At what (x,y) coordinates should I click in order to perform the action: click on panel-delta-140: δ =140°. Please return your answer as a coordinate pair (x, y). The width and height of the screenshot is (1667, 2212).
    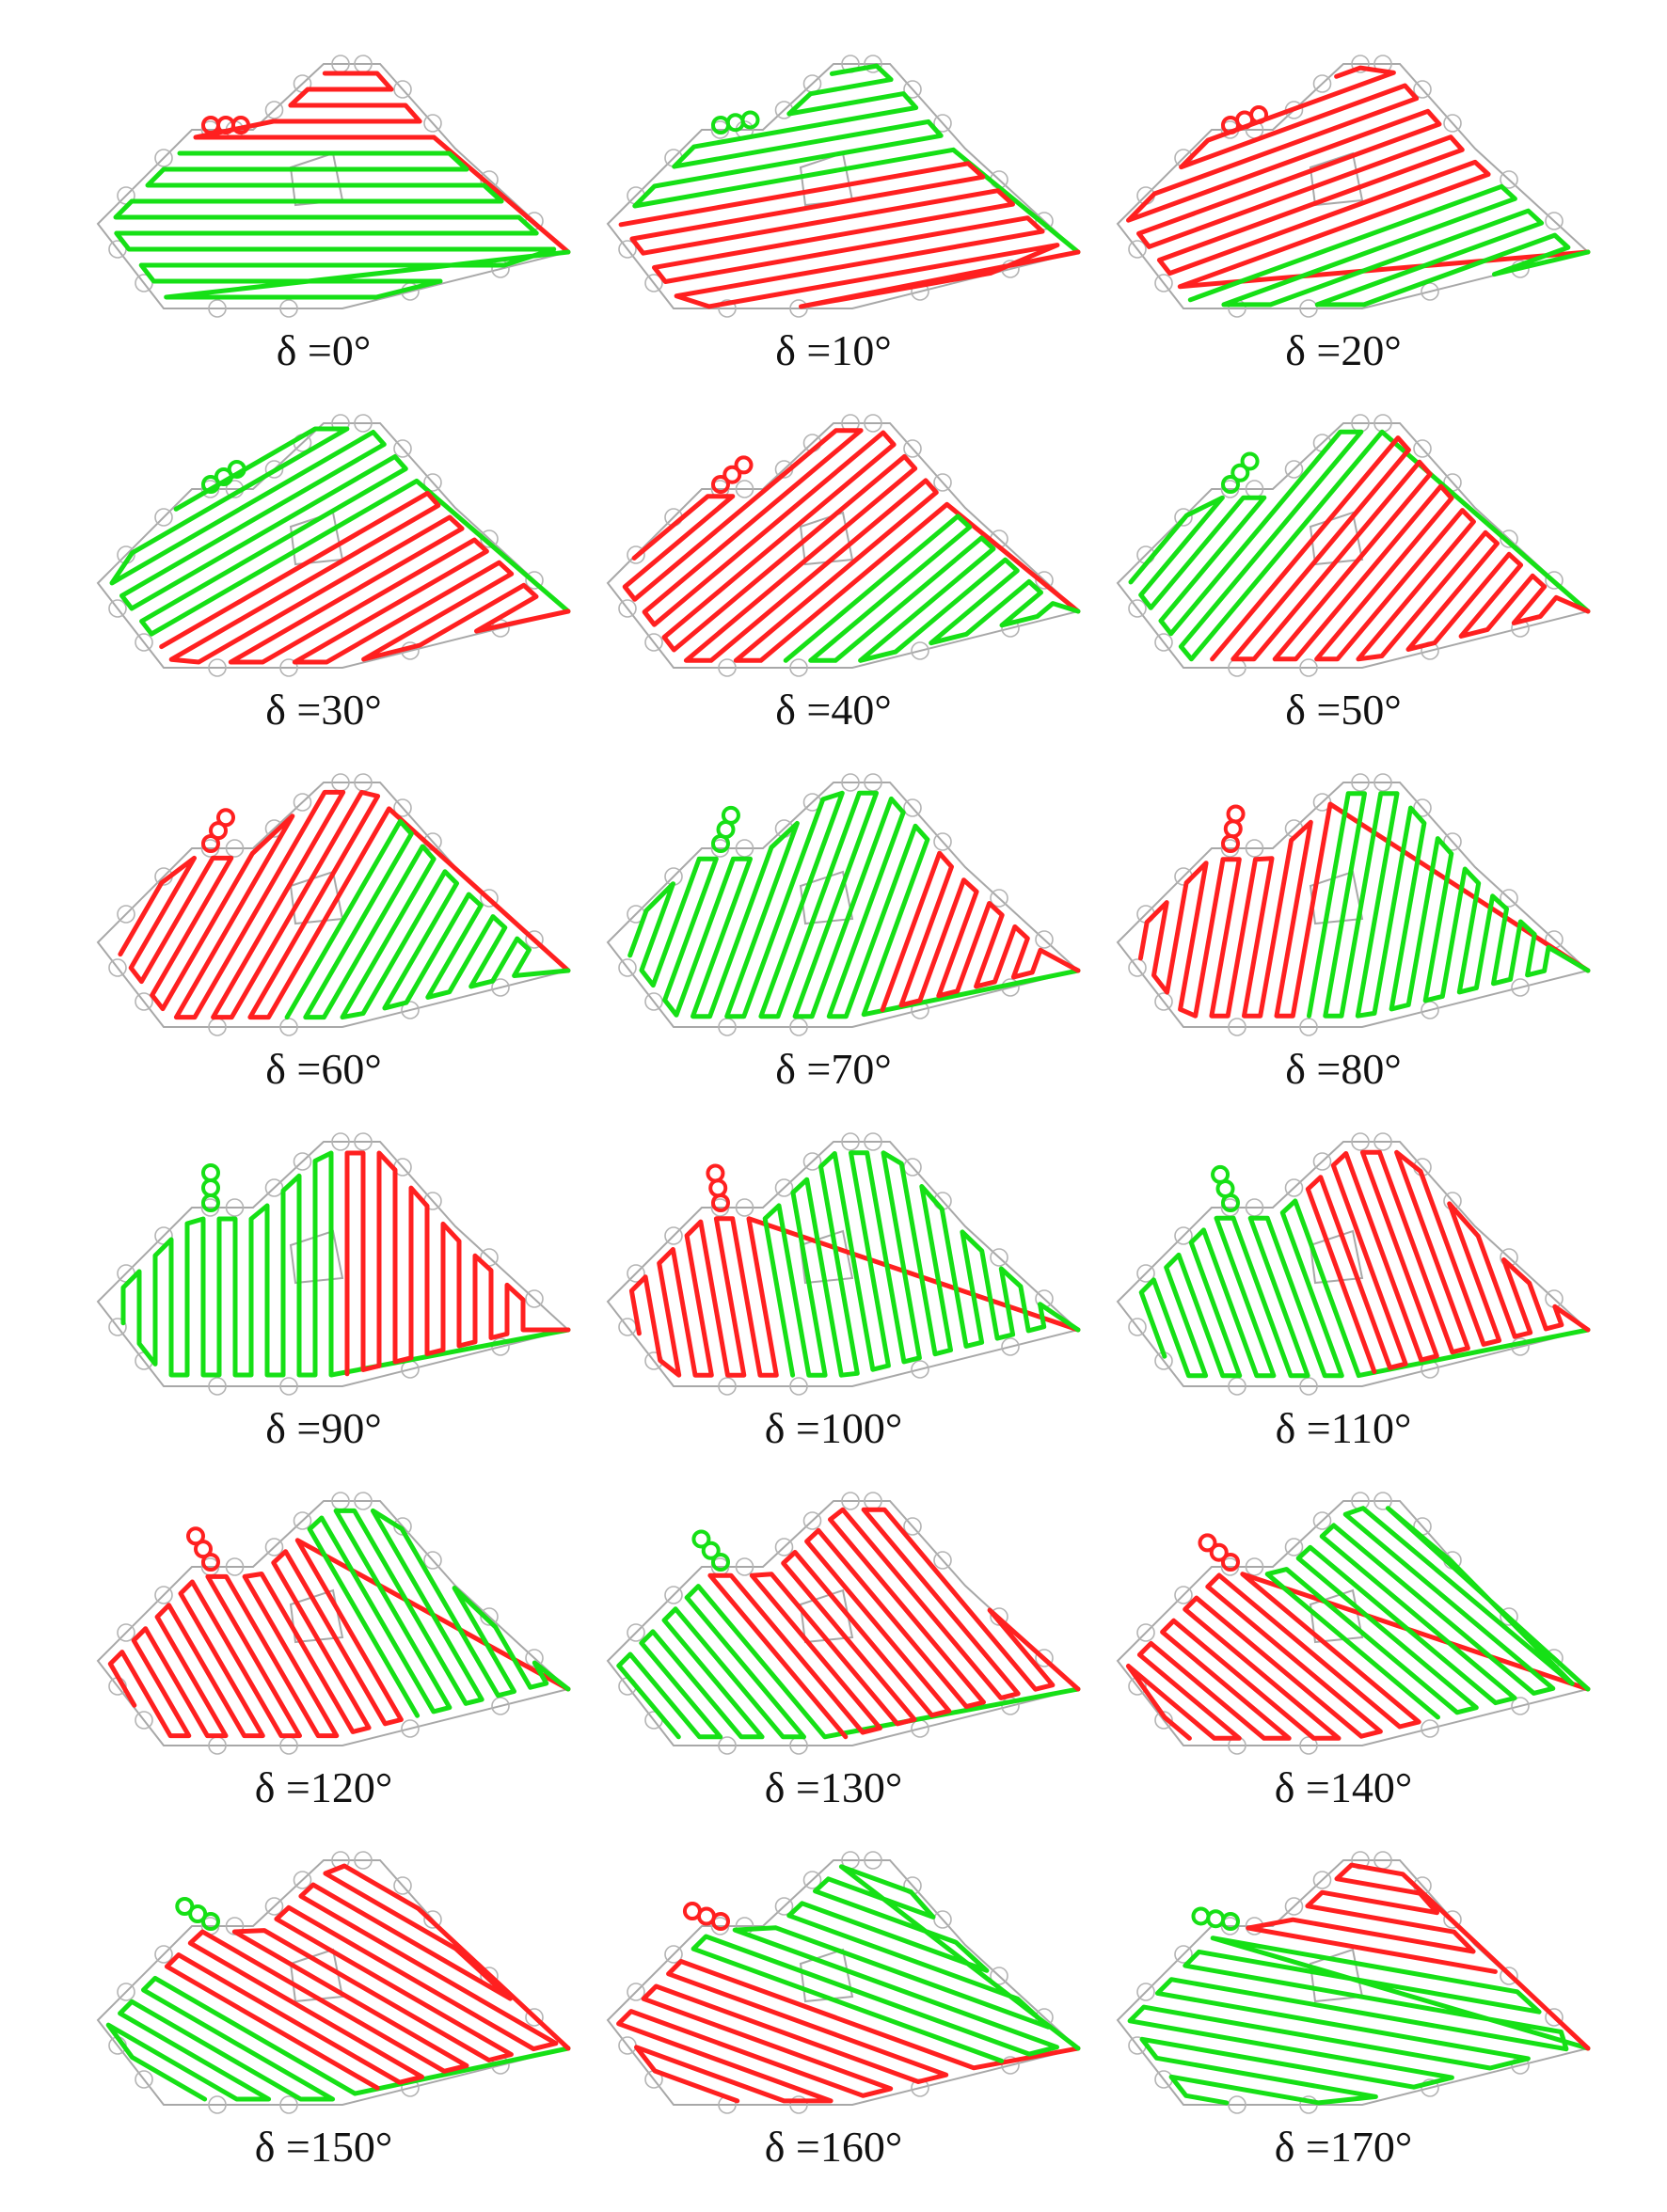
    Looking at the image, I should click on (1343, 1647).